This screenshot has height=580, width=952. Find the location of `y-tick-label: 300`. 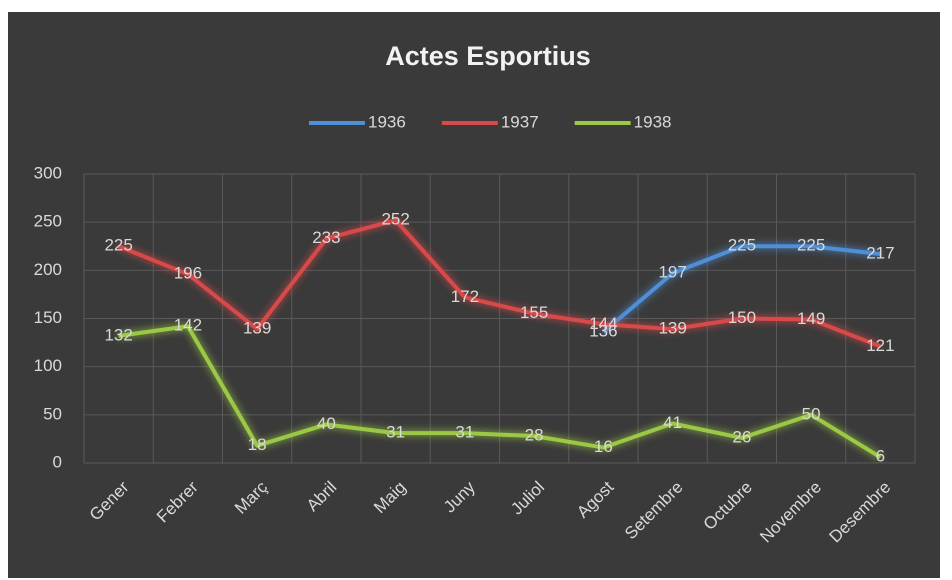

y-tick-label: 300 is located at coordinates (48, 172).